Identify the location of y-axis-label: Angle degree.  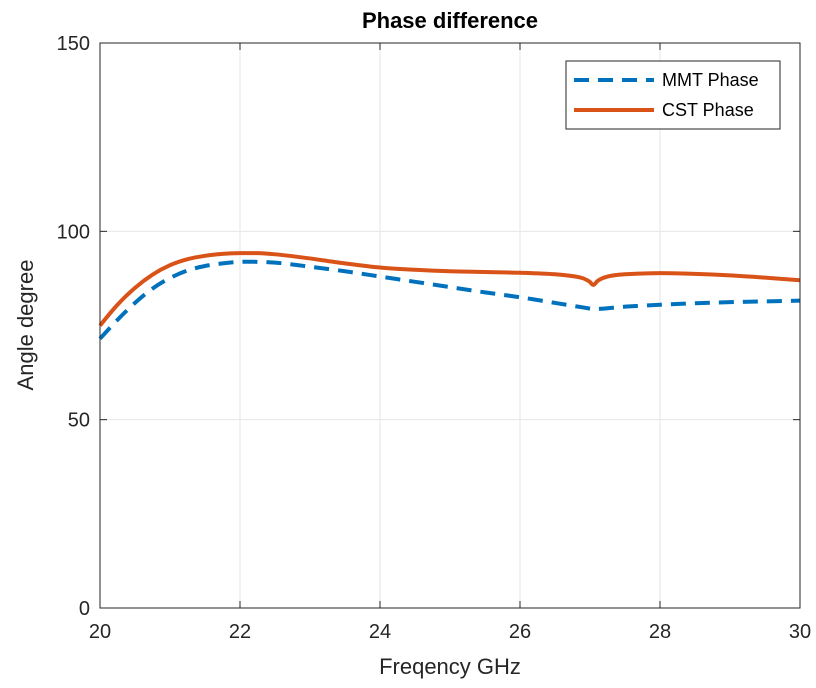
(25, 325).